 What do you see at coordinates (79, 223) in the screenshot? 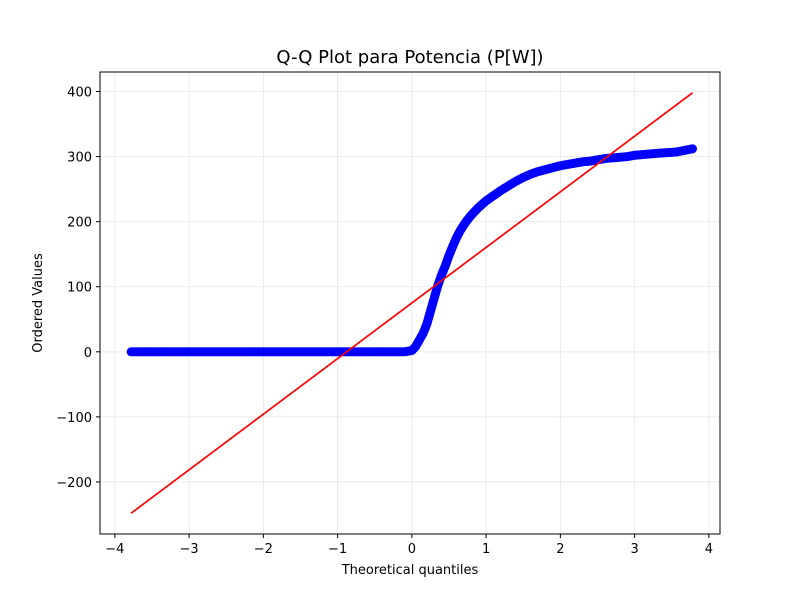
I see `y-tick-label: 200` at bounding box center [79, 223].